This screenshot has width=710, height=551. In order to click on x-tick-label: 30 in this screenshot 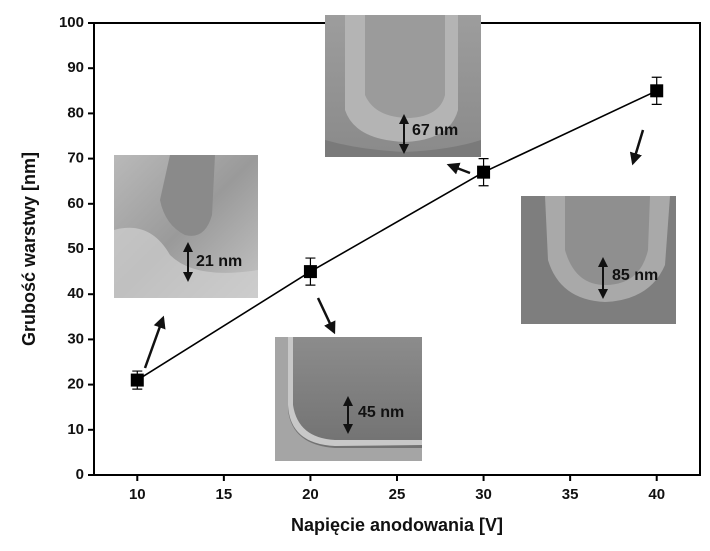, I will do `click(483, 494)`.